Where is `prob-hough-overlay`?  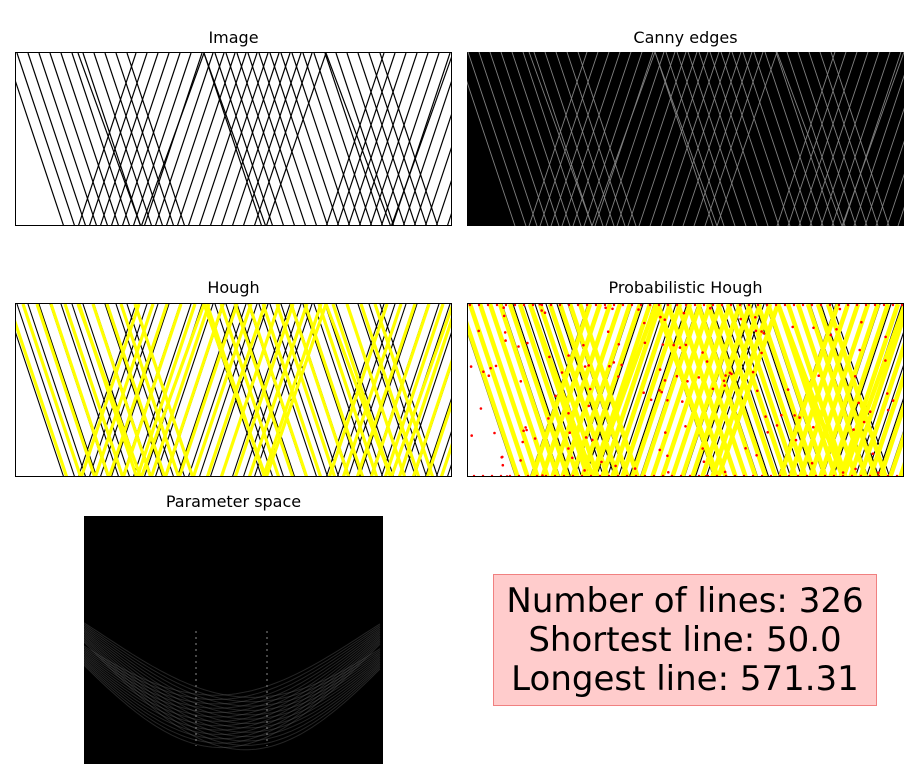 prob-hough-overlay is located at coordinates (685, 390).